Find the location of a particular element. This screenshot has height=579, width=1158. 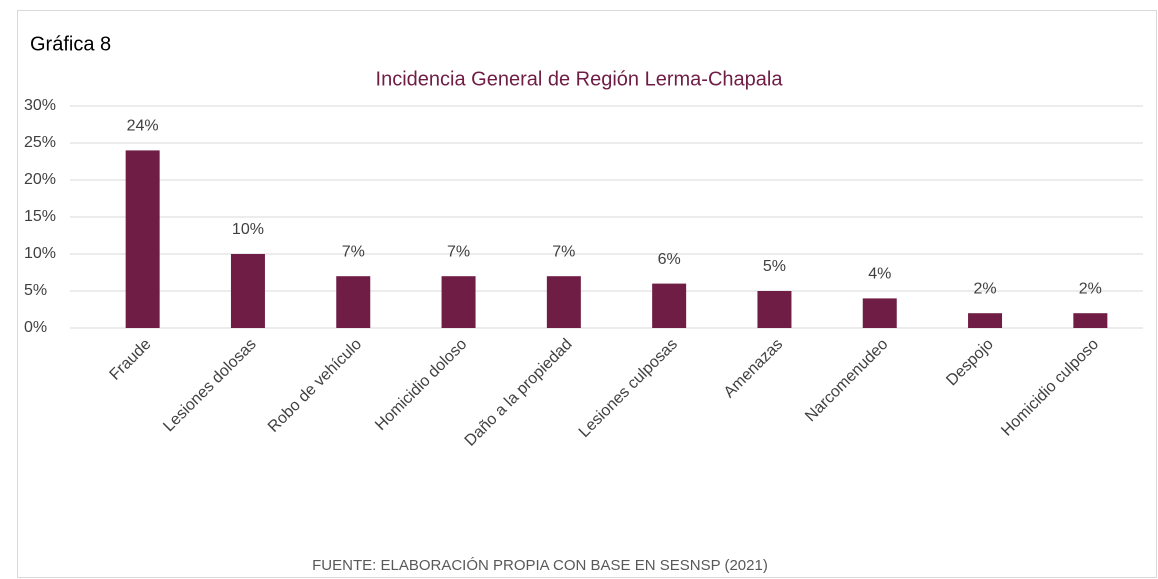

data-label: 4% is located at coordinates (879, 274).